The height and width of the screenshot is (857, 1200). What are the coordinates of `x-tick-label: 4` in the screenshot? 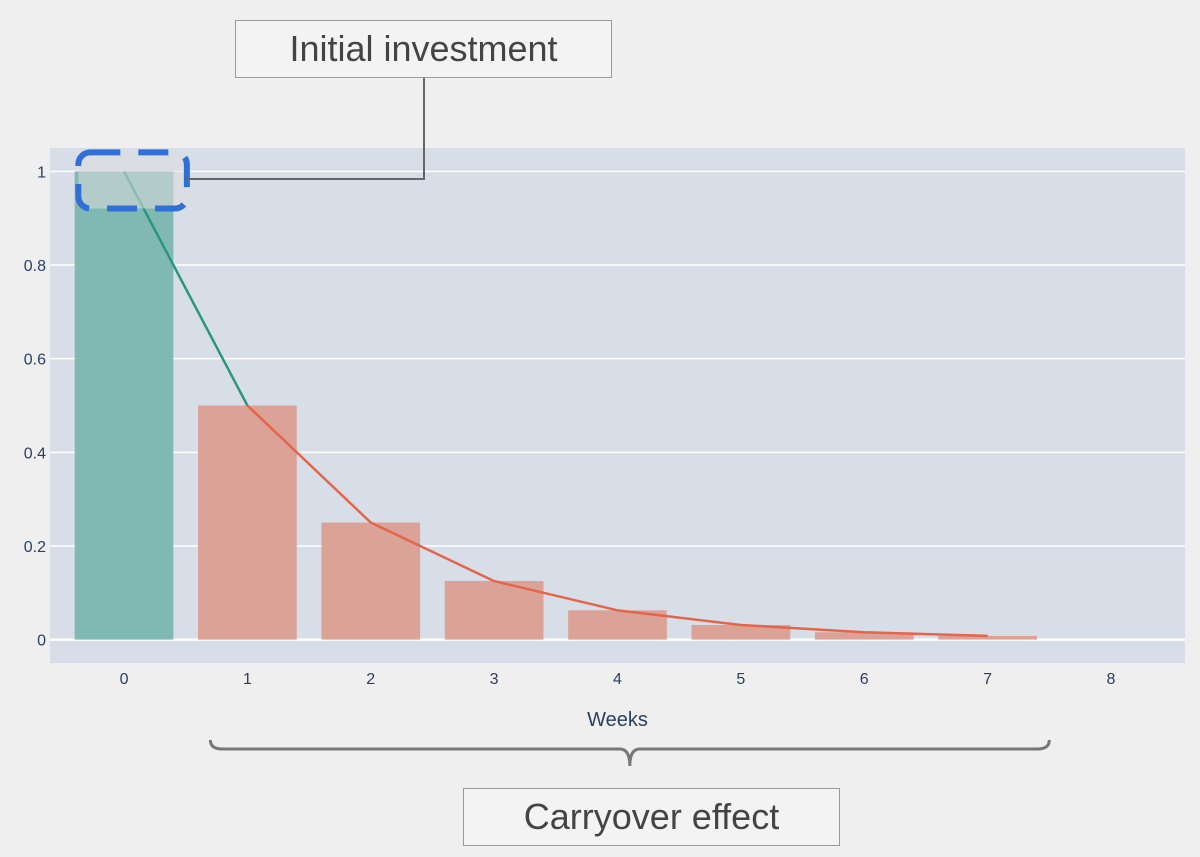 It's located at (617, 679).